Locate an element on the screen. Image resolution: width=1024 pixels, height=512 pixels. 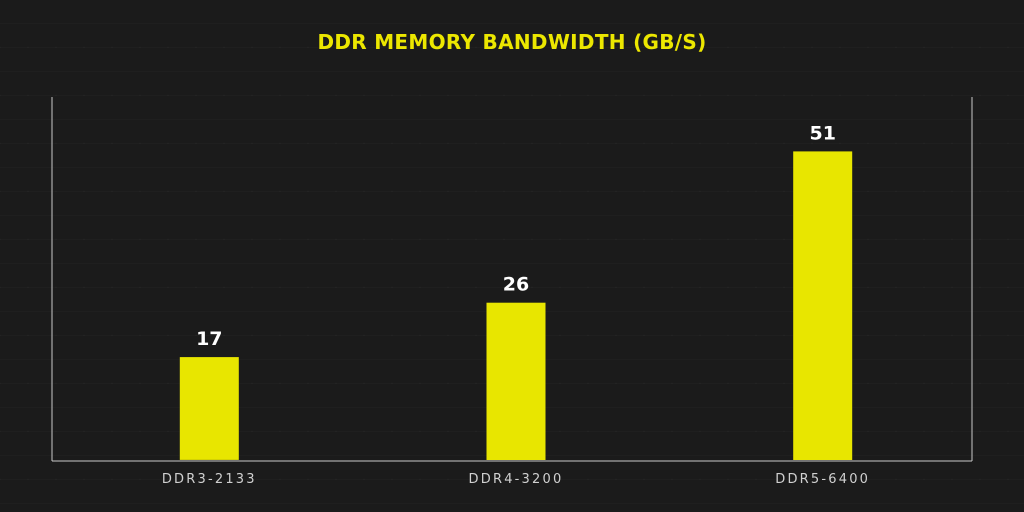
category-label-ddr3-2133: DDR3-2133 is located at coordinates (209, 479).